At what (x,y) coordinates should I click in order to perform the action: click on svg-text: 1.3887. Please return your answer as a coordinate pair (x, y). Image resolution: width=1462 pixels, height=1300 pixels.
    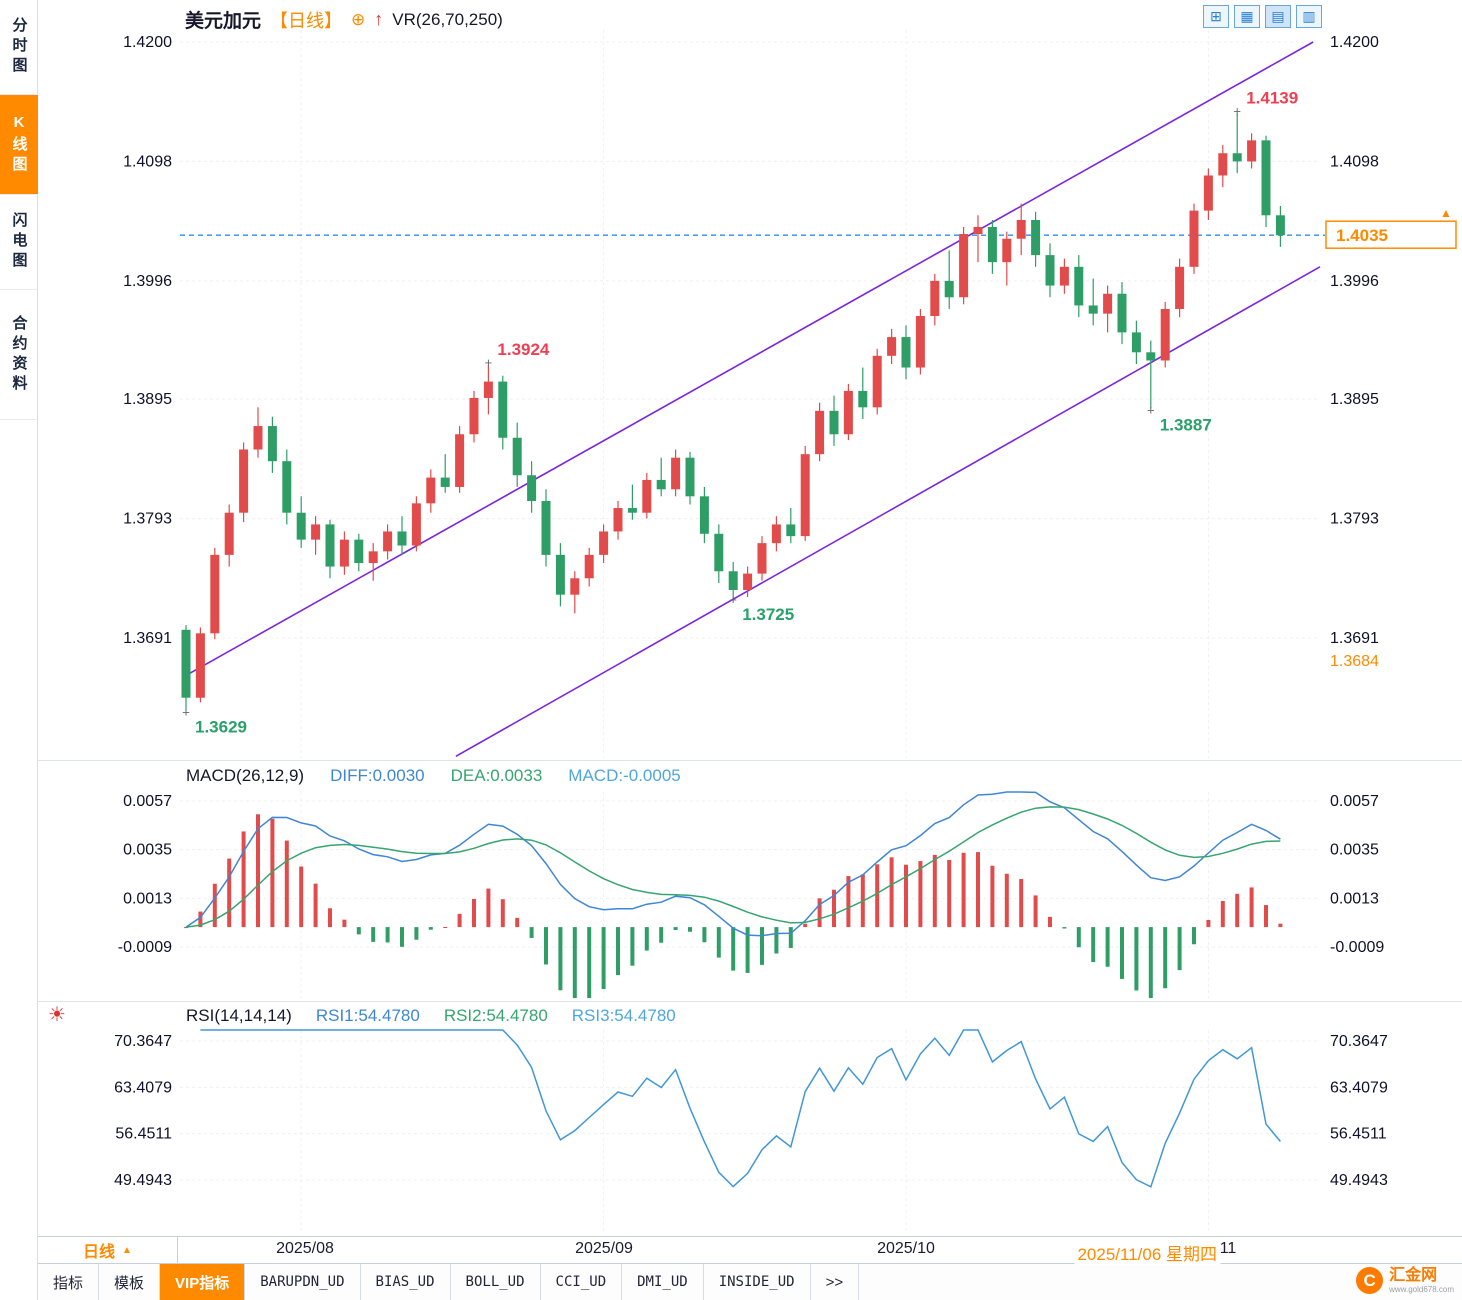
    Looking at the image, I should click on (1186, 424).